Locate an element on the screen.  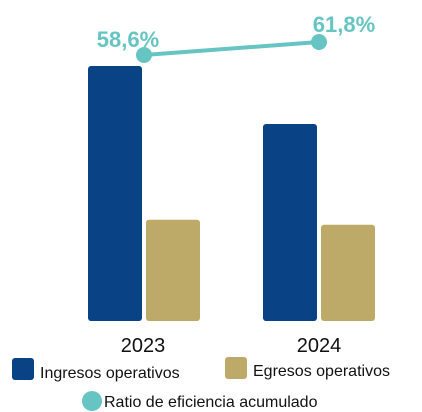
ratio-point-2023 is located at coordinates (144, 55).